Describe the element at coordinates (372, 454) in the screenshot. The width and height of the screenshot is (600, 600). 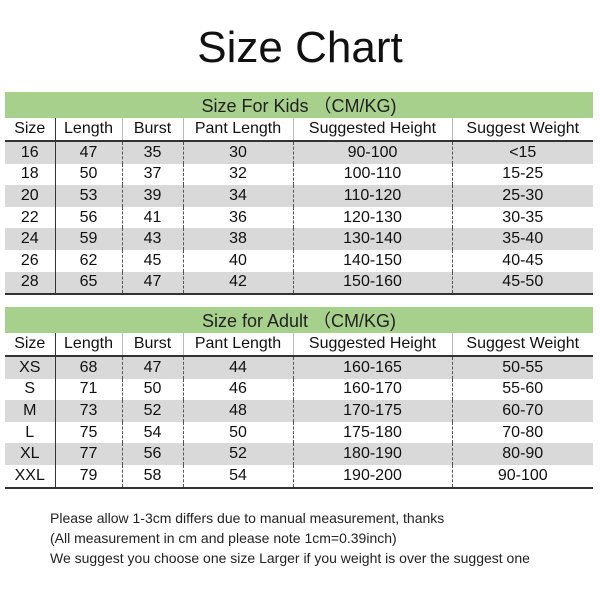
I see `table-cell: 180-190` at that location.